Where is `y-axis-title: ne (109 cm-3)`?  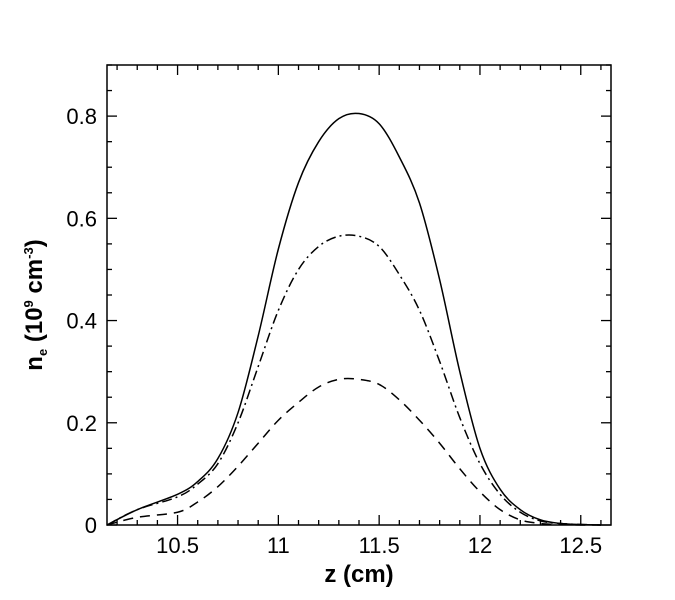
y-axis-title: ne (109 cm-3) is located at coordinates (35, 304).